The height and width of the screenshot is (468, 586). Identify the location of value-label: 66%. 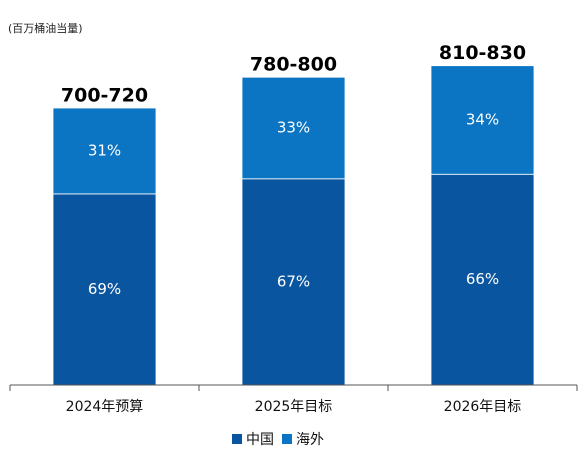
(482, 279).